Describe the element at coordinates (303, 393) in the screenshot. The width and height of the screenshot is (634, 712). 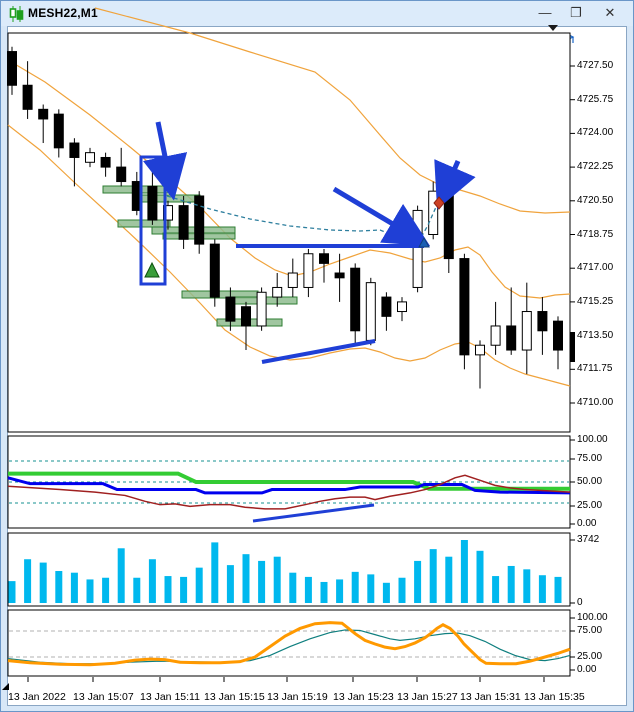
I see `label-hp: НР` at that location.